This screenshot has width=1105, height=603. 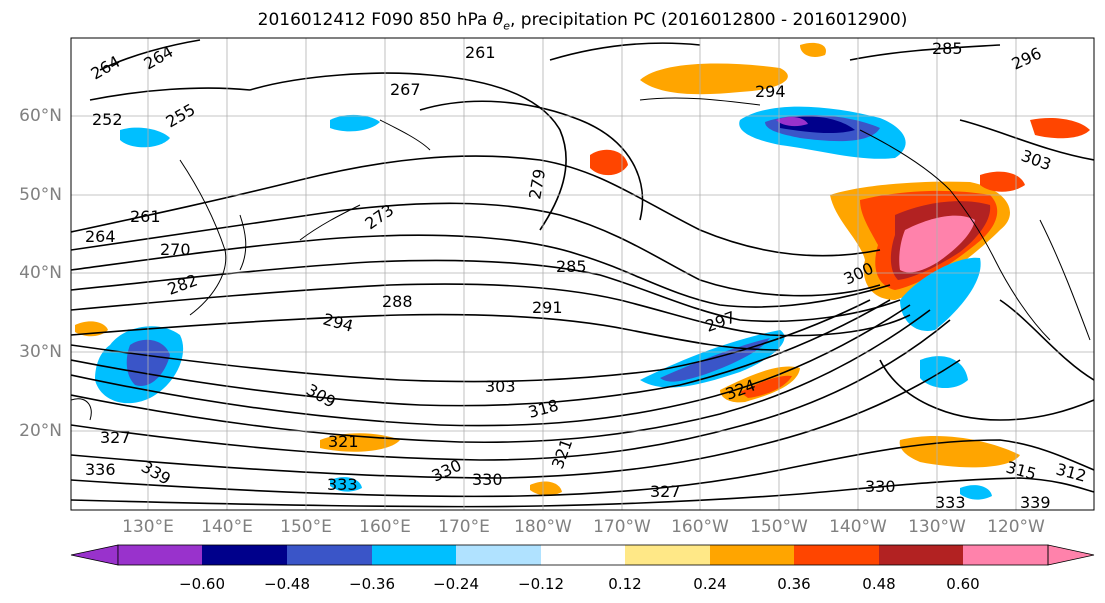 I want to click on colorbar-tick-label: −0.60, so click(x=202, y=584).